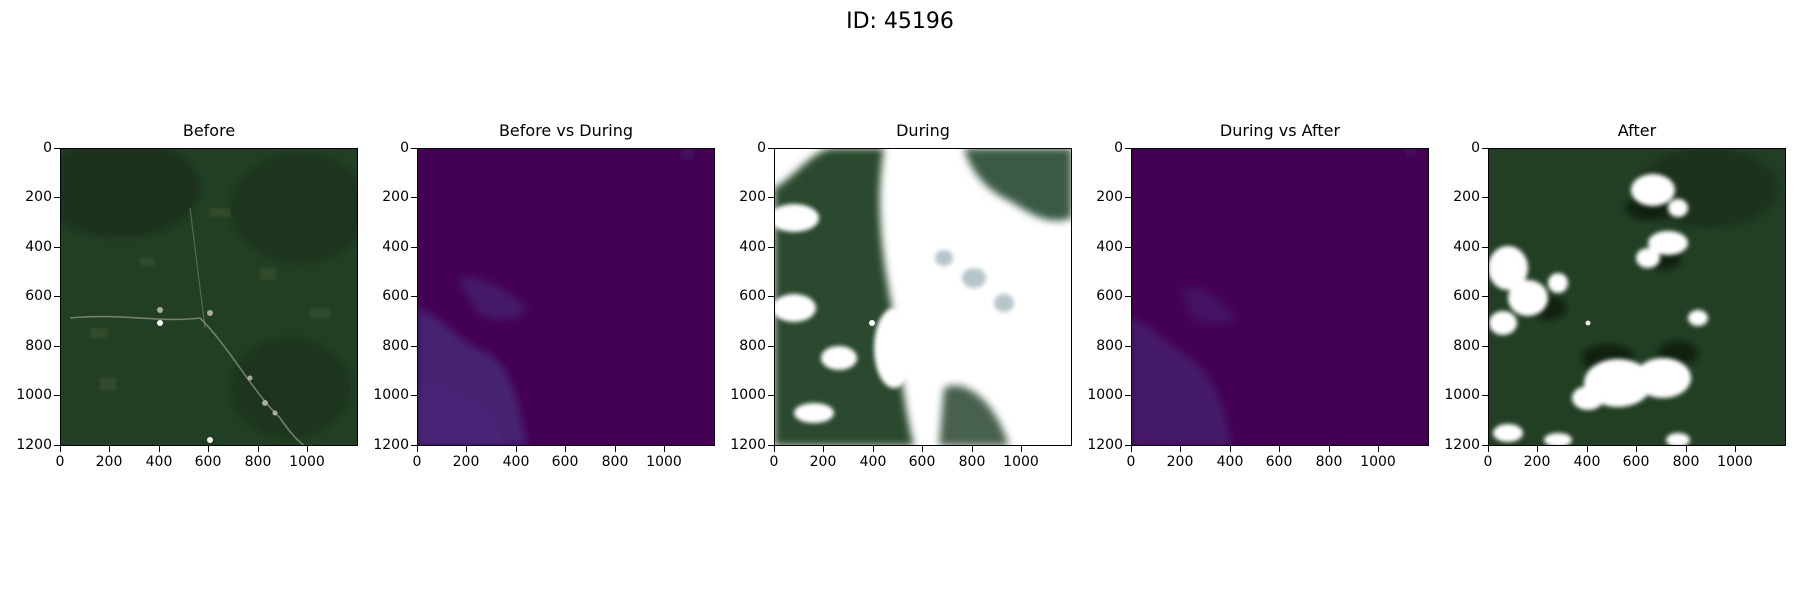 The height and width of the screenshot is (600, 1800). I want to click on satellite-image-after, so click(1637, 297).